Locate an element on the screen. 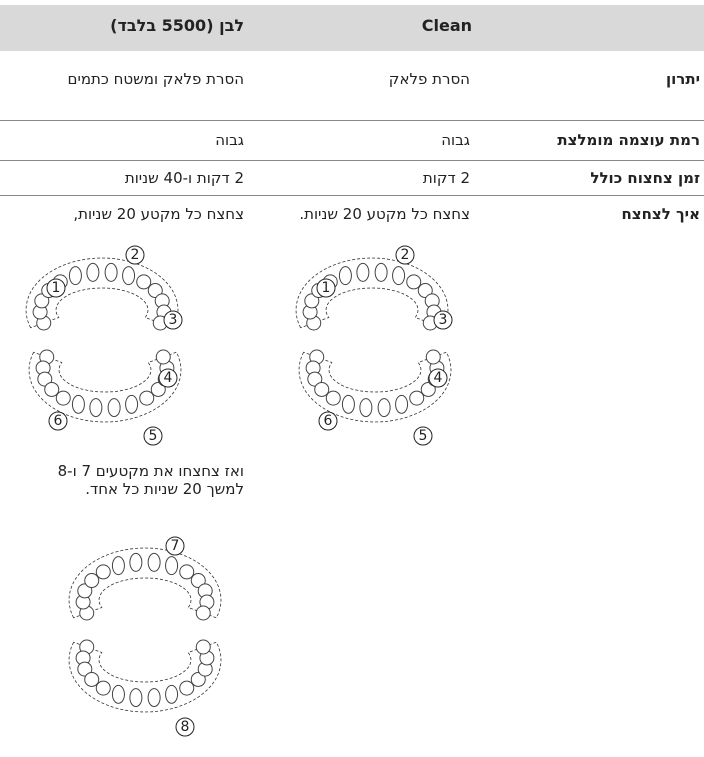 The height and width of the screenshot is (757, 704). header-white: לבן (5500 בלבד) is located at coordinates (177, 25).